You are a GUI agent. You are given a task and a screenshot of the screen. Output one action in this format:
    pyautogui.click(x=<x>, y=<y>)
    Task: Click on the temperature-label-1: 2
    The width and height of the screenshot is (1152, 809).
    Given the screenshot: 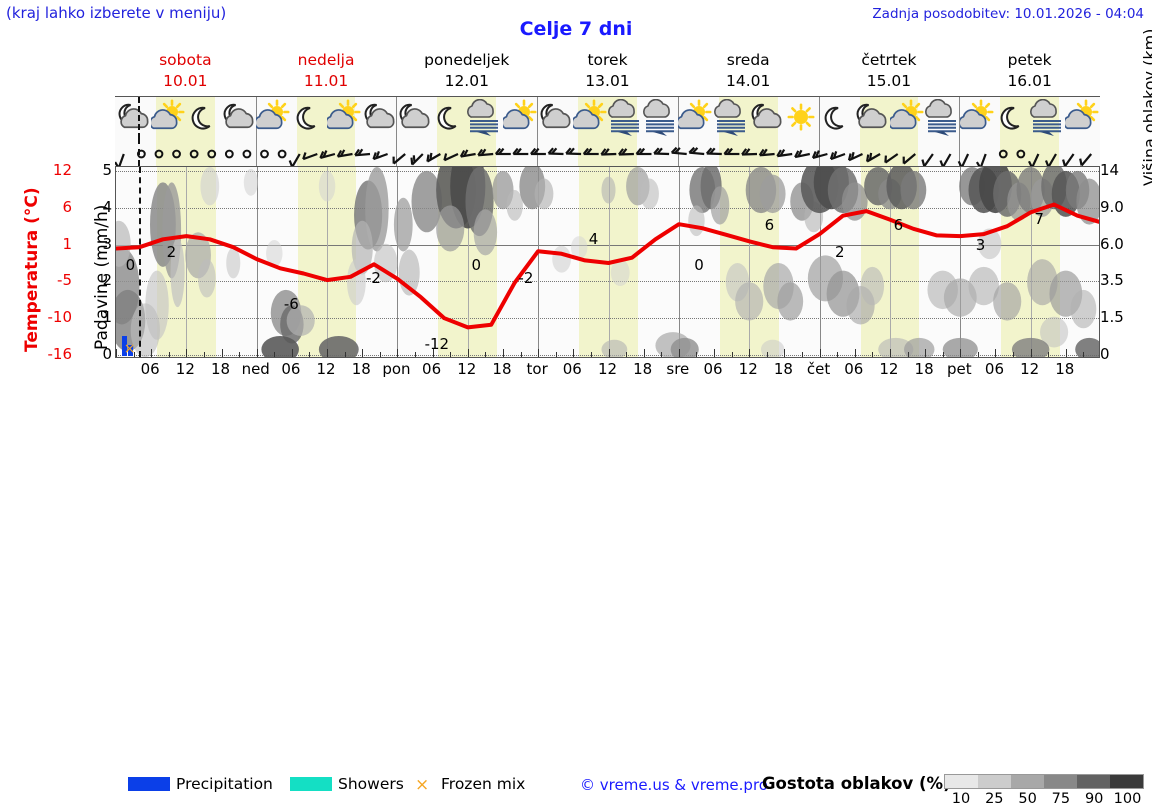 What is the action you would take?
    pyautogui.click(x=172, y=252)
    